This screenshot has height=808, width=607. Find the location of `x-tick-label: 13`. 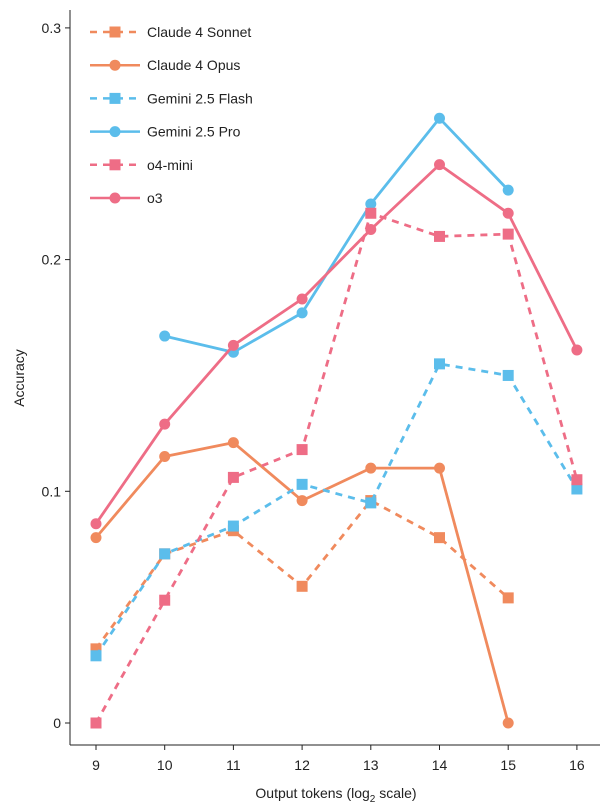

x-tick-label: 13 is located at coordinates (371, 765).